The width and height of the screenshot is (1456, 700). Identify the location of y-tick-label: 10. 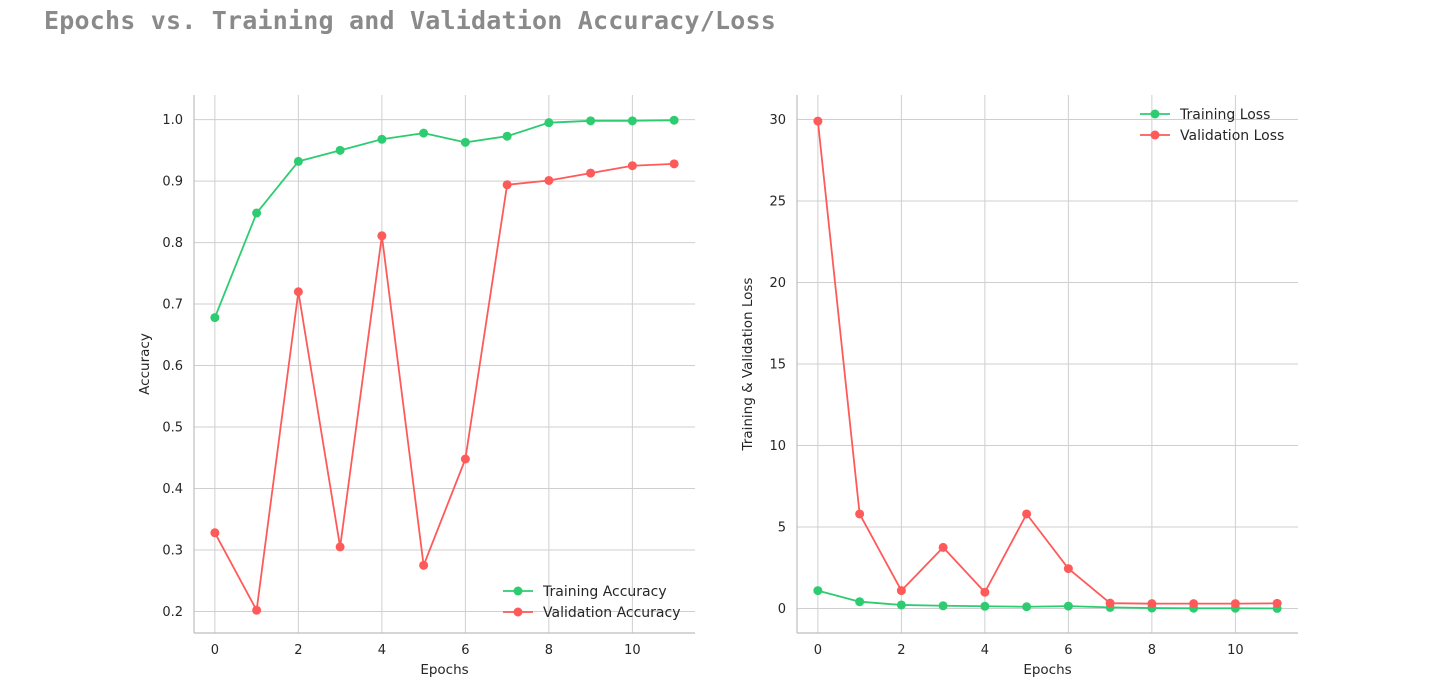
(777, 446).